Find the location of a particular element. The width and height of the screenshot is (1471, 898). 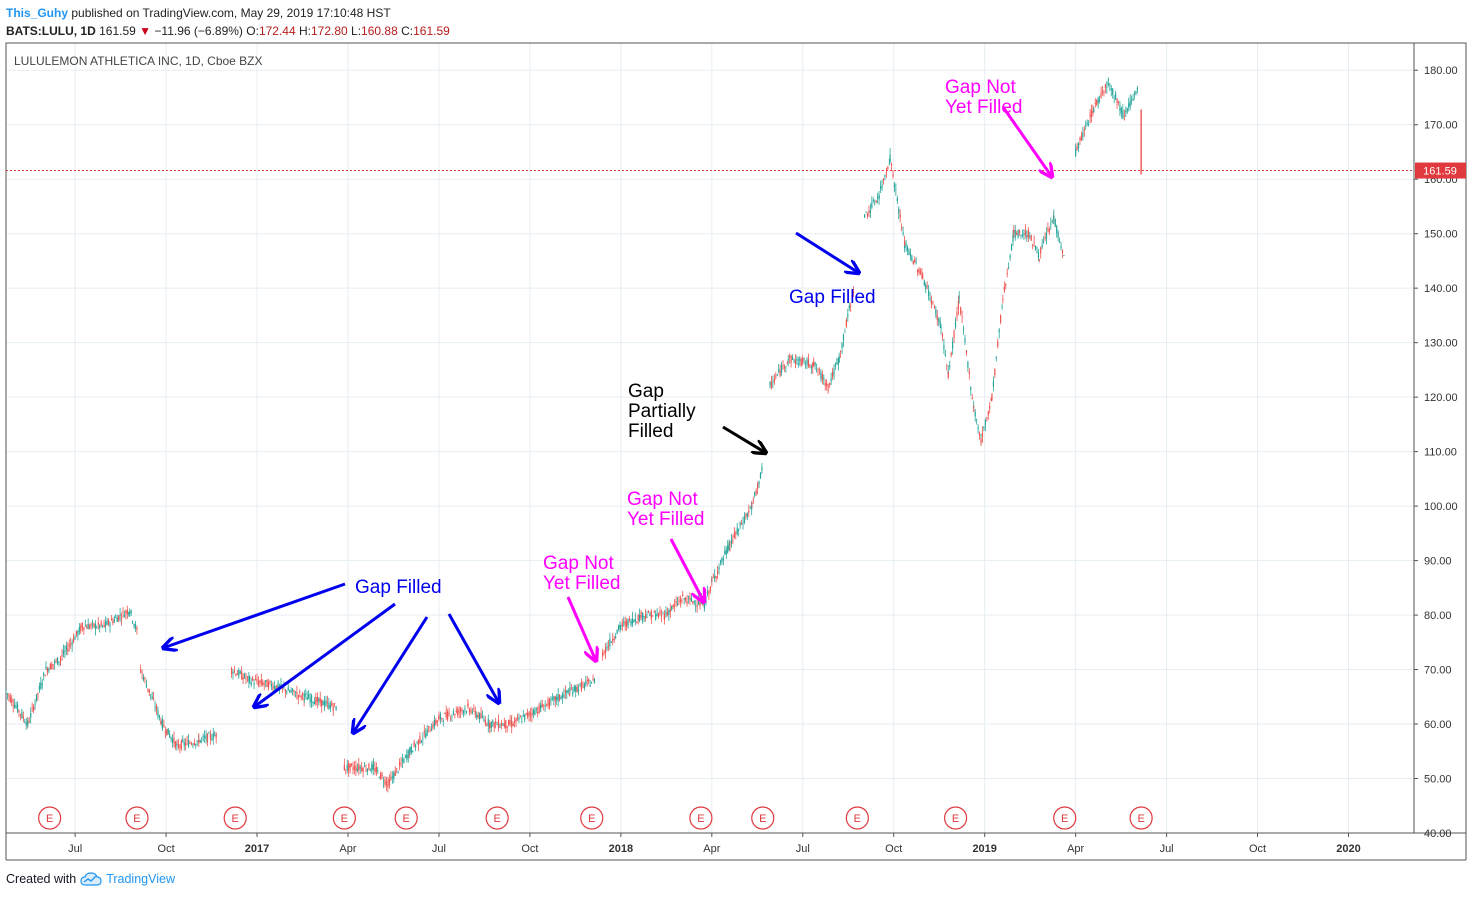

x-tick-label: Oct is located at coordinates (893, 849).